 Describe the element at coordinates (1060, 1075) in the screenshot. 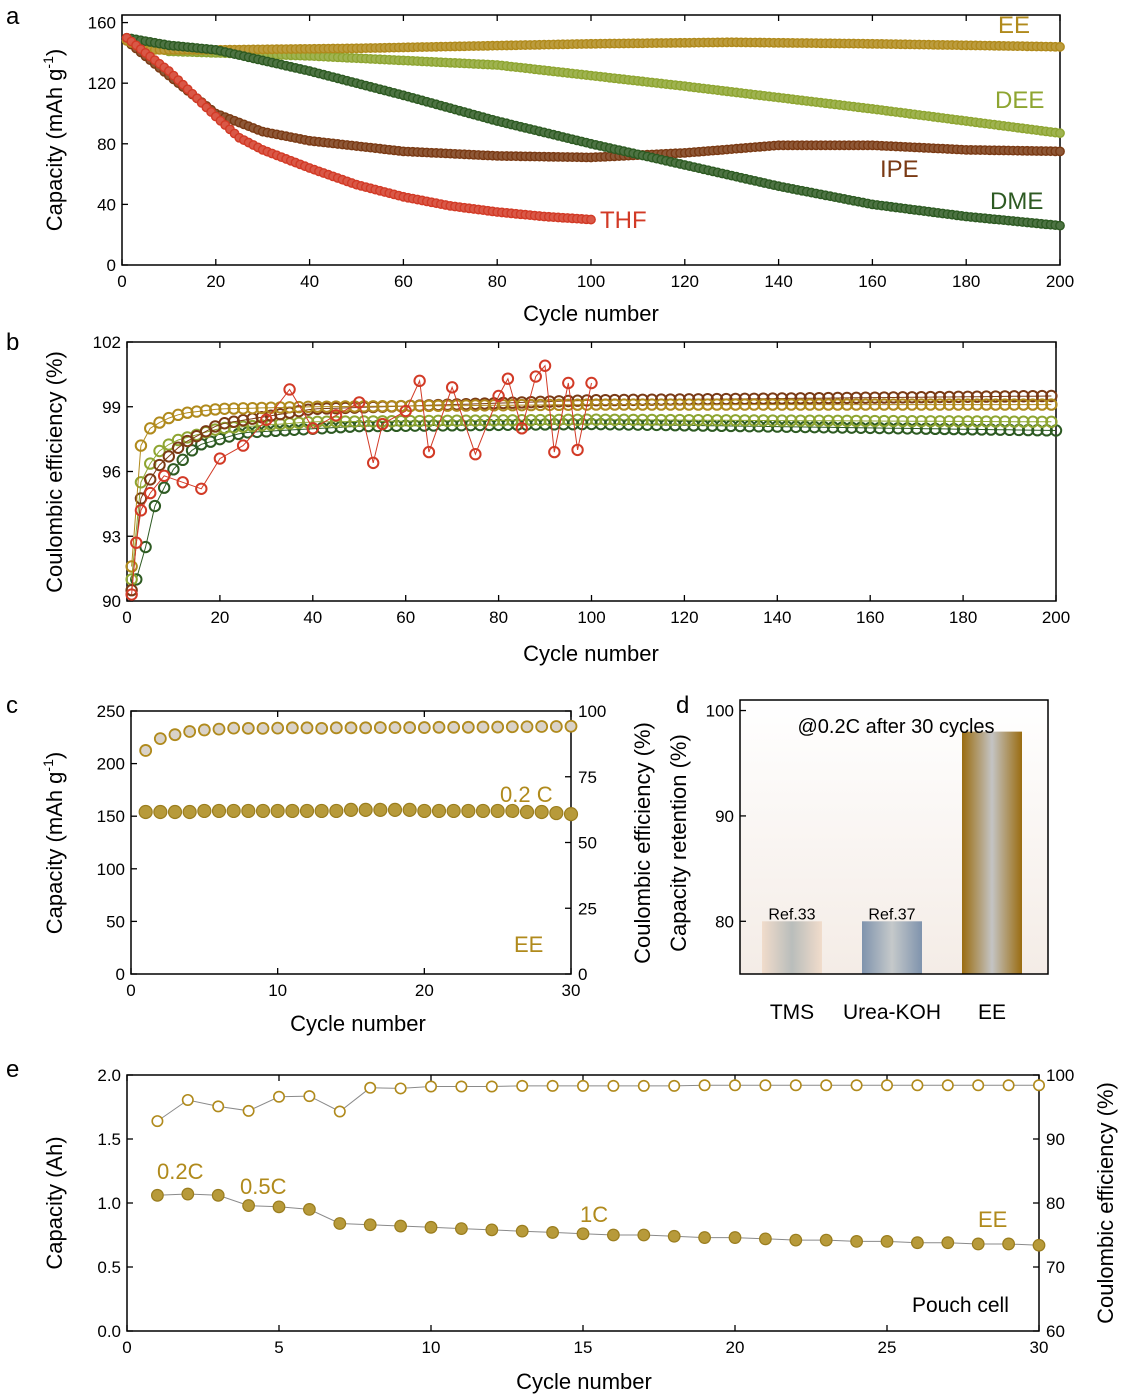

I see `panel-e-ytick-label-right-4: 100` at that location.